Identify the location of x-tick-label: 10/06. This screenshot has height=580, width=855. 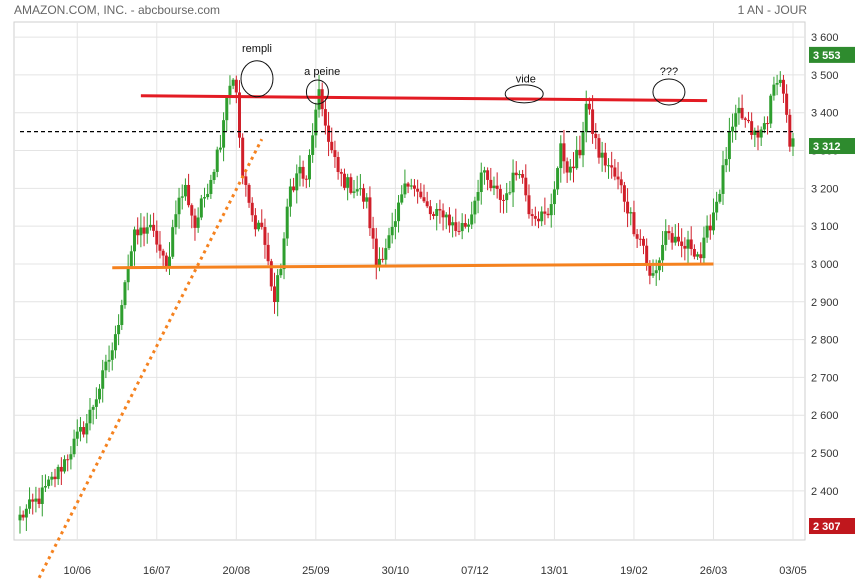
(77, 571).